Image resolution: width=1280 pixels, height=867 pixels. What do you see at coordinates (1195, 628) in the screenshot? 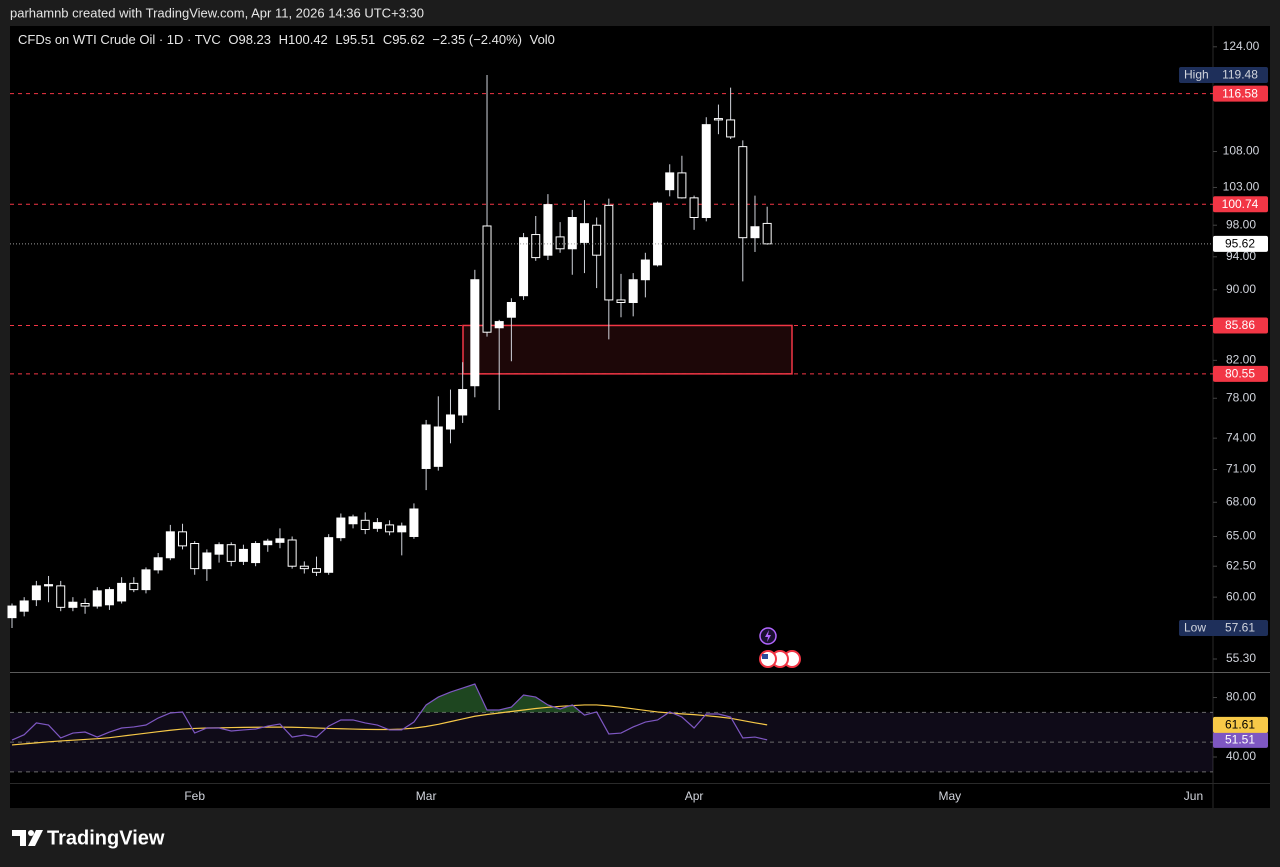
I see `low-badge-label: Low` at bounding box center [1195, 628].